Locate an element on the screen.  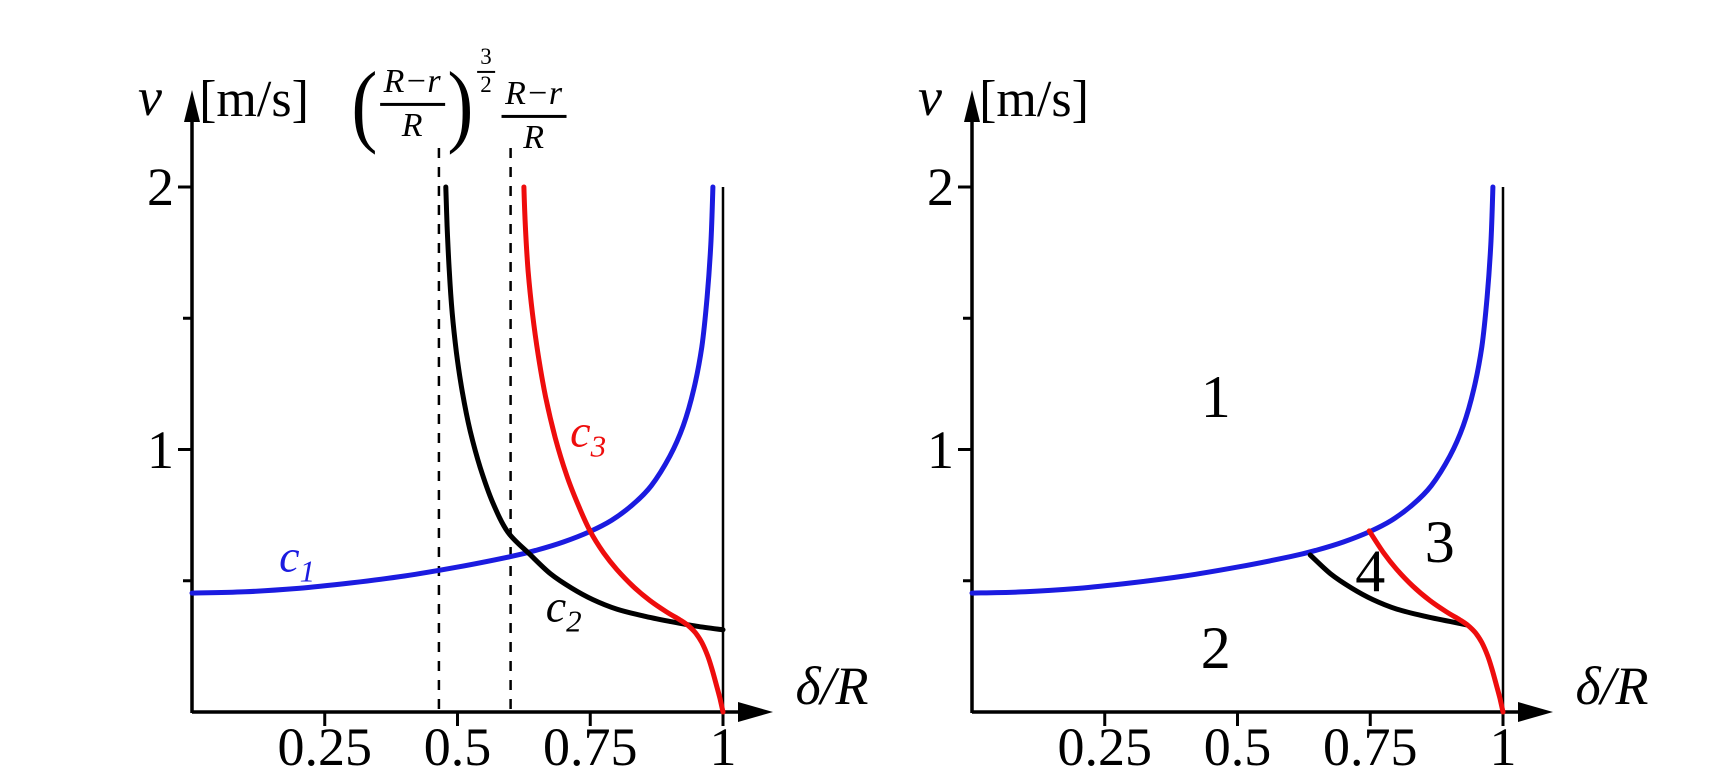
c2-curve-left is located at coordinates (584, 408).